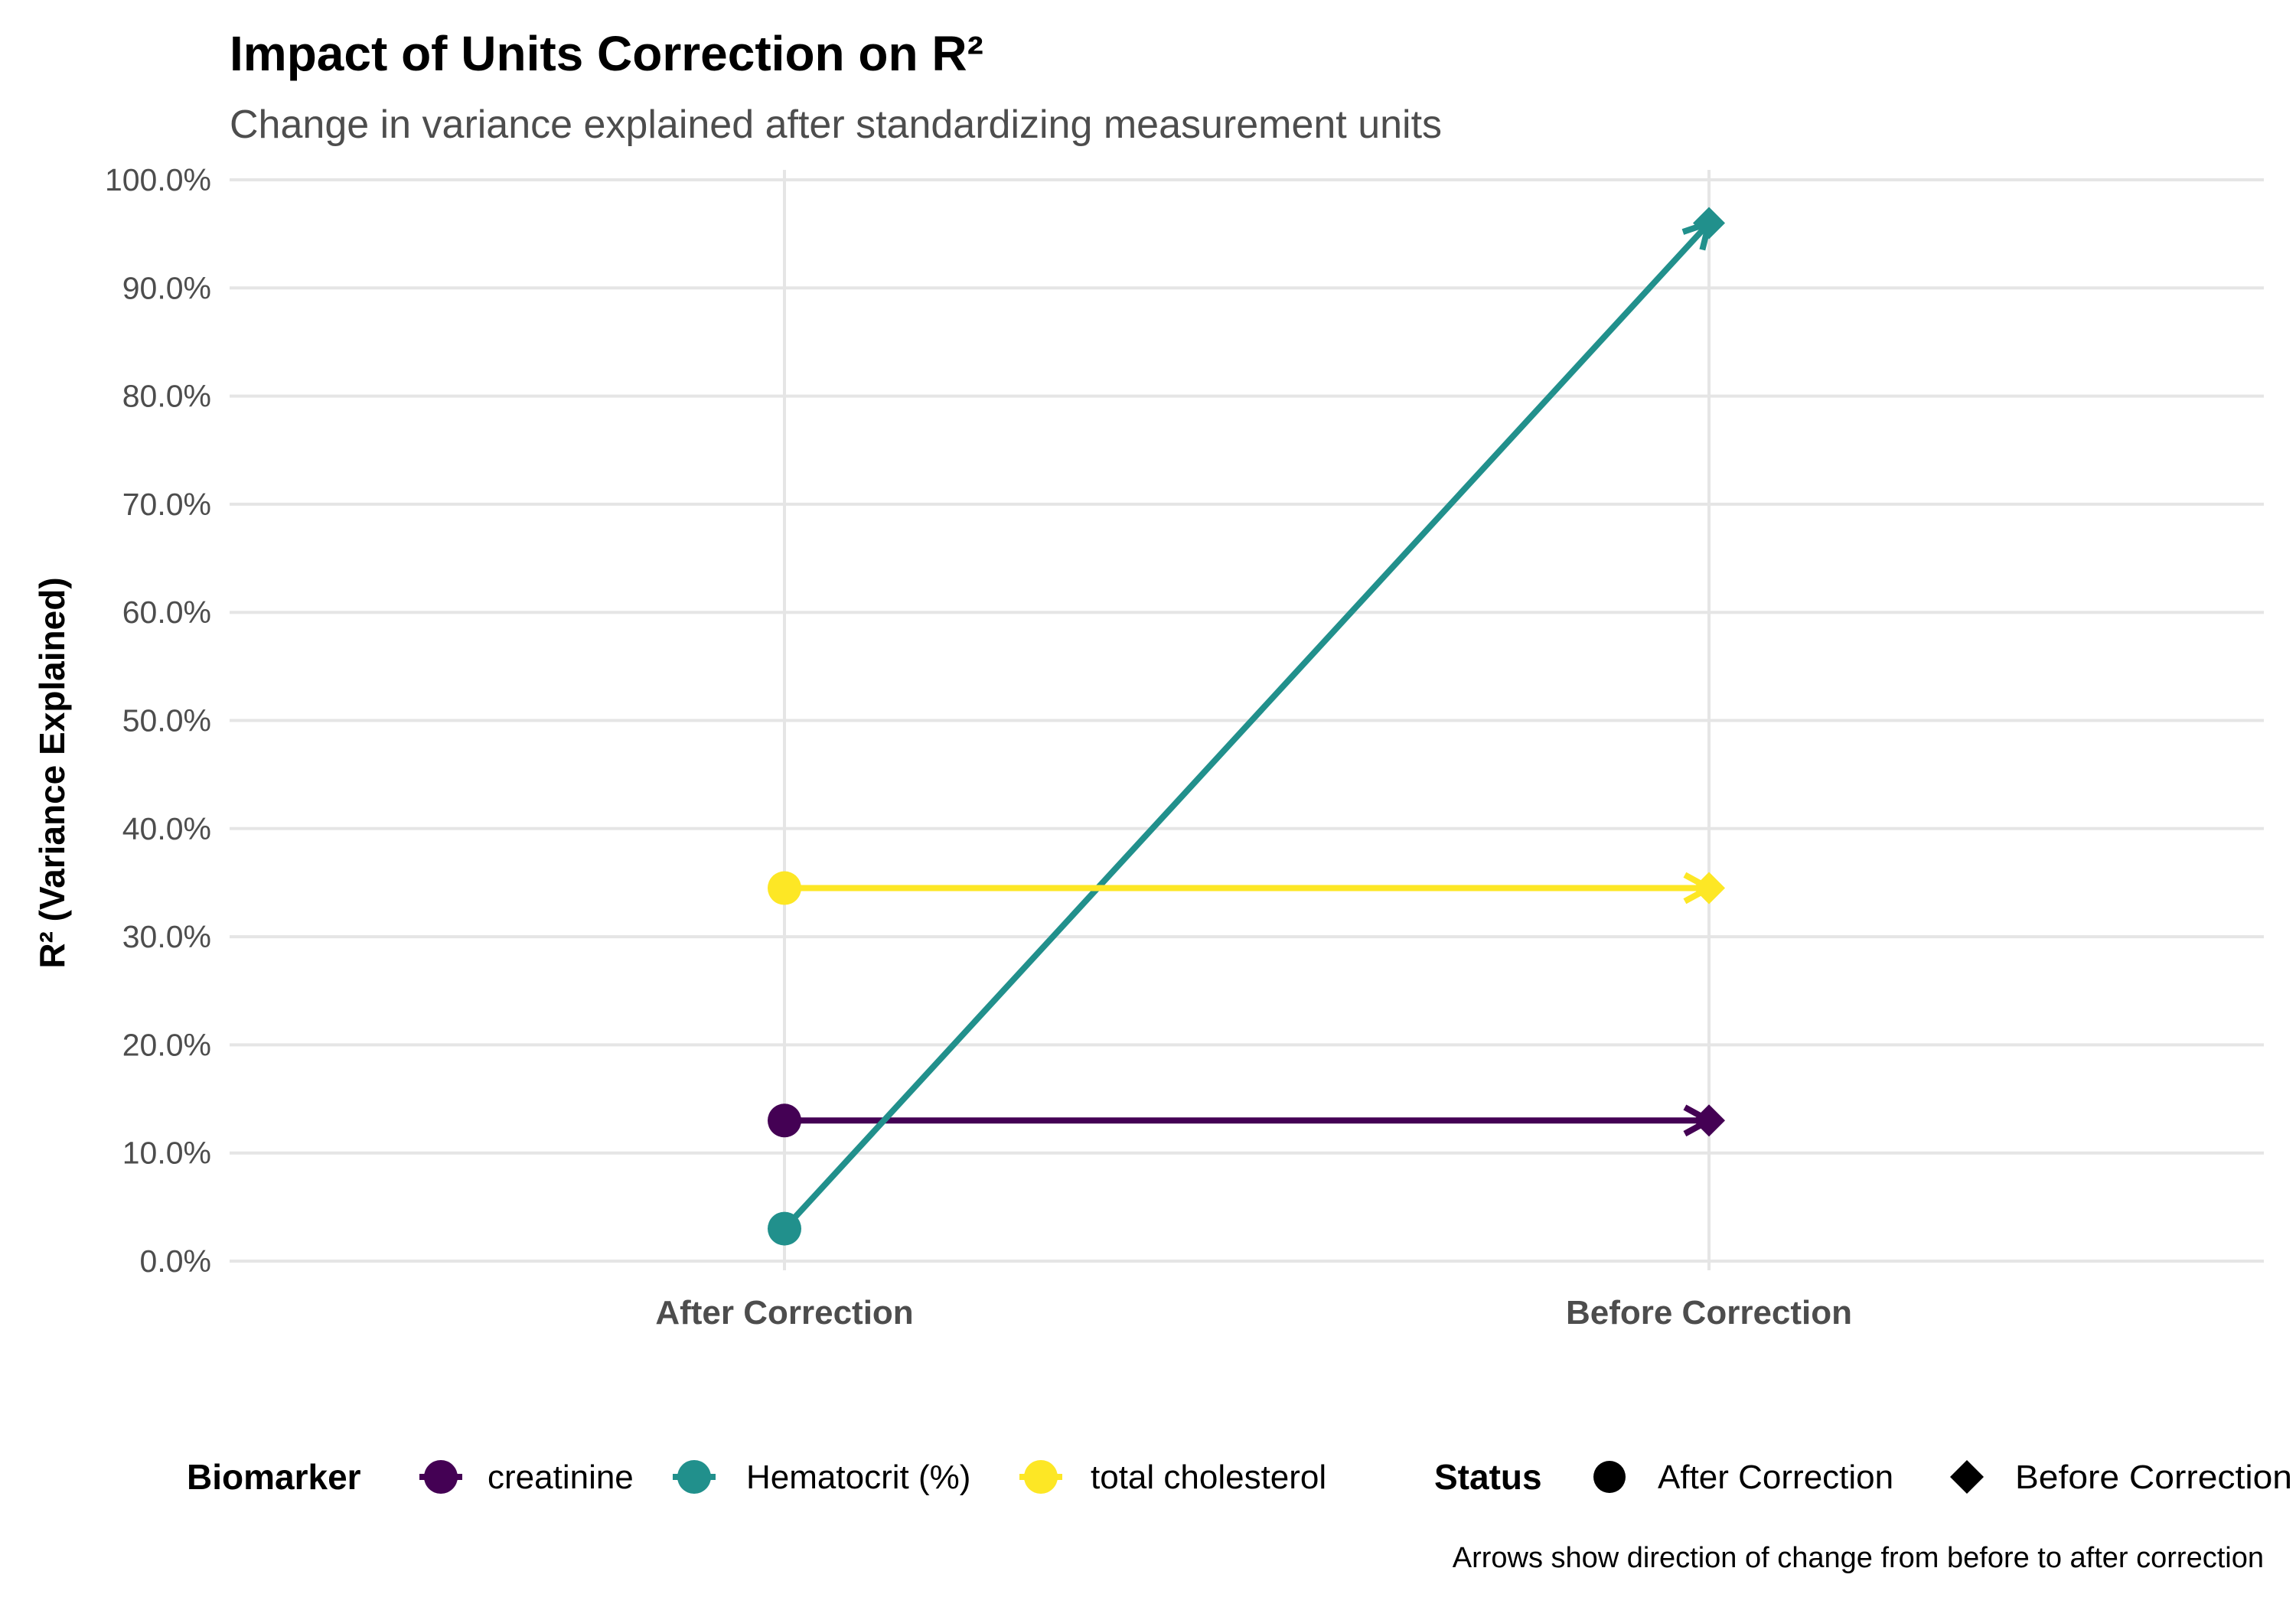 The height and width of the screenshot is (1607, 2296). Describe the element at coordinates (784, 1313) in the screenshot. I see `x-tick-label: After Correction` at that location.